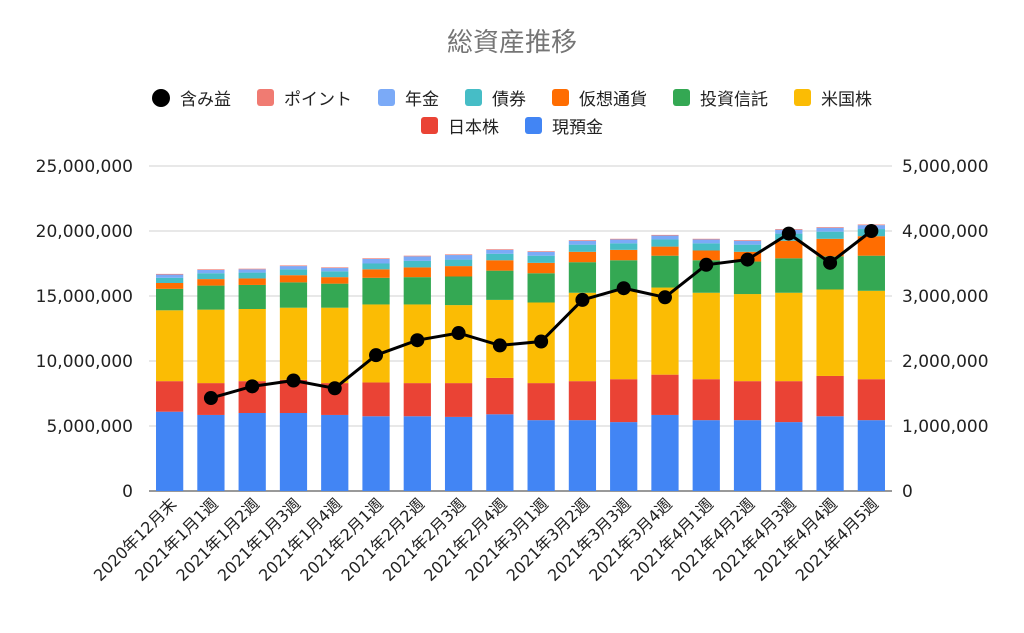  I want to click on y-tick-label: 15,000,000, so click(84, 297).